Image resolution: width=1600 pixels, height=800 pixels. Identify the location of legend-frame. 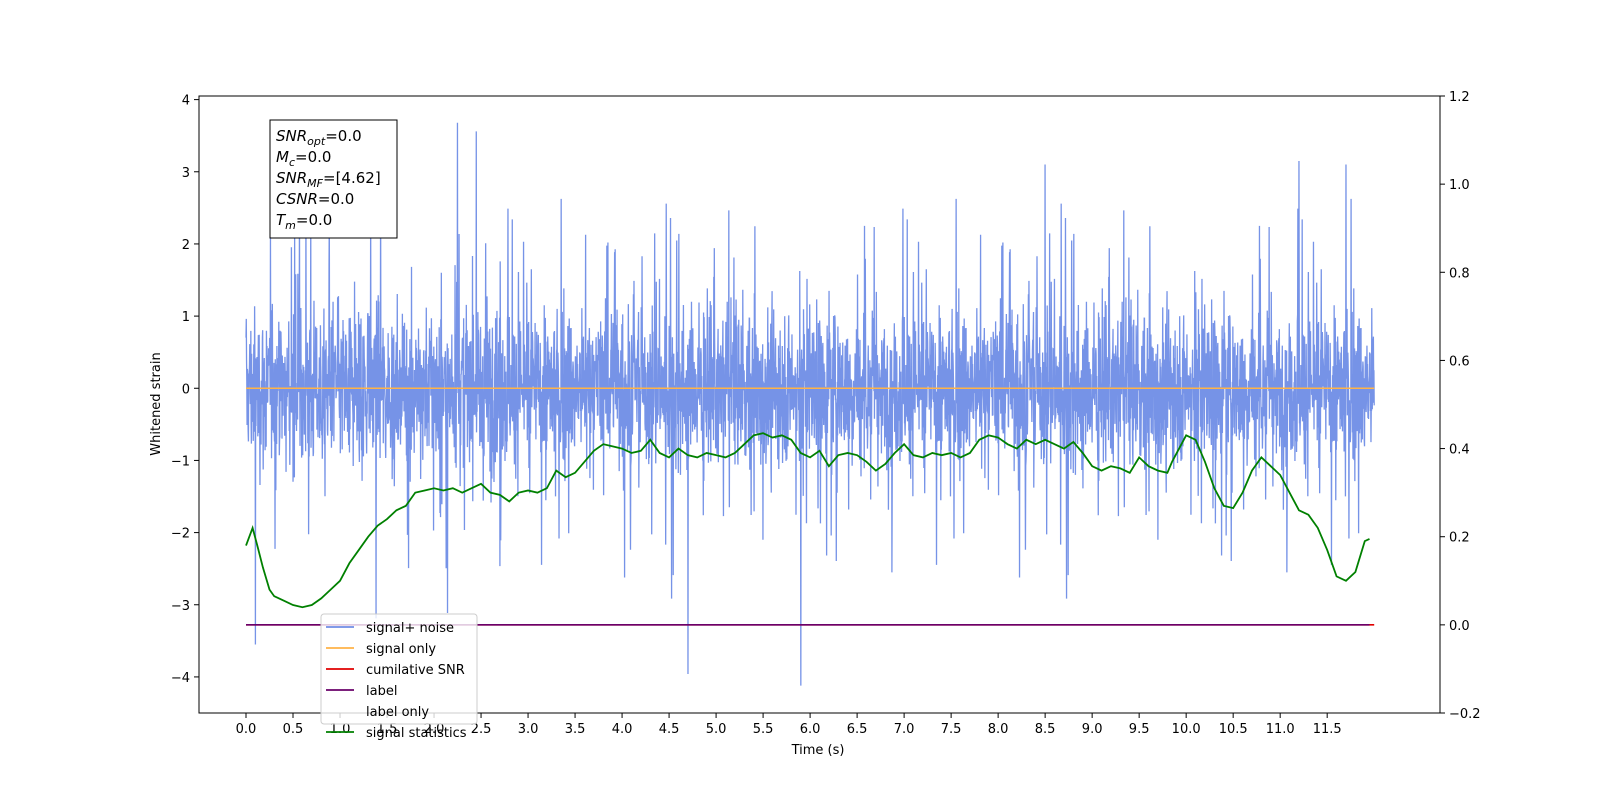
(399, 669).